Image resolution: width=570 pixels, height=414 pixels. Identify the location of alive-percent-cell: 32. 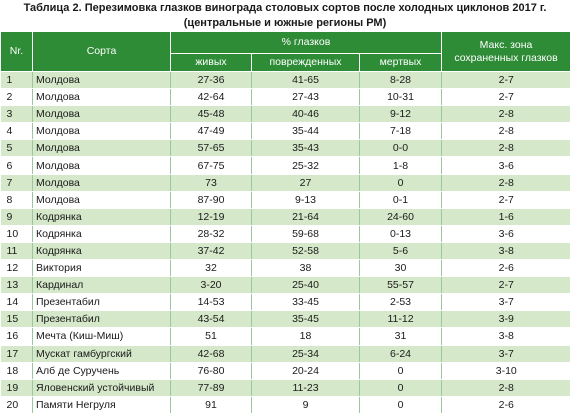
(211, 268).